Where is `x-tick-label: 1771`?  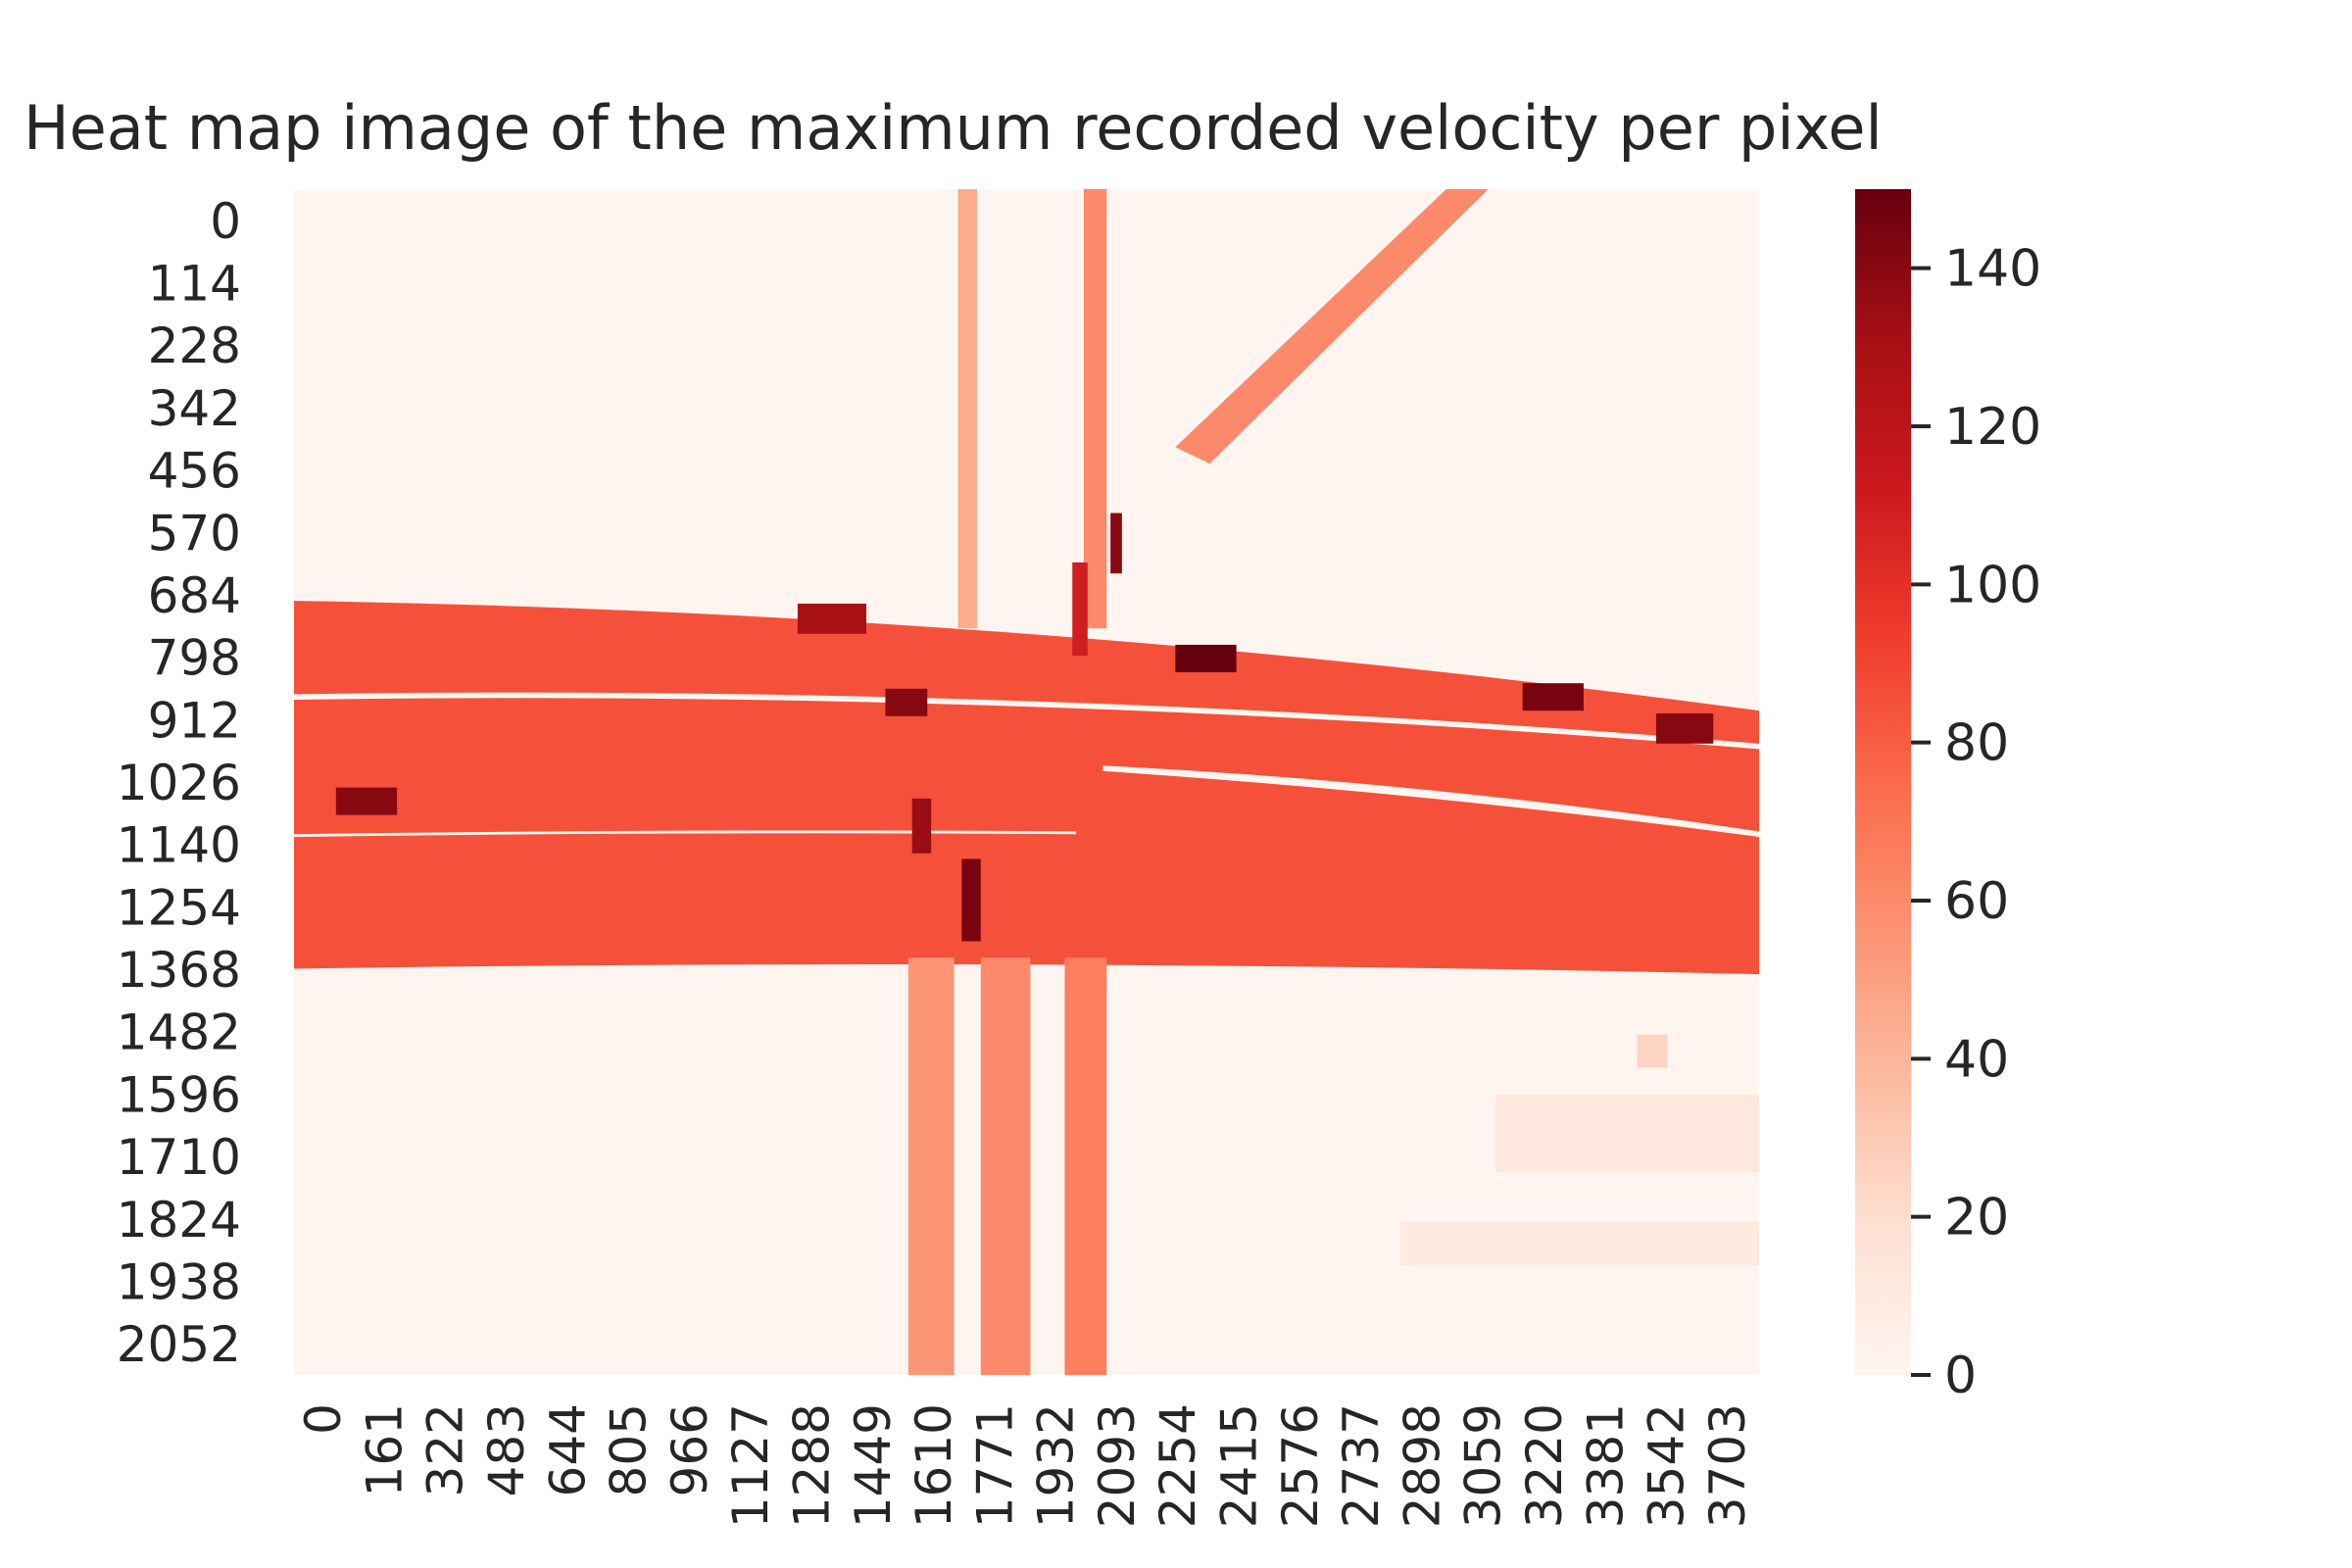
x-tick-label: 1771 is located at coordinates (994, 1465).